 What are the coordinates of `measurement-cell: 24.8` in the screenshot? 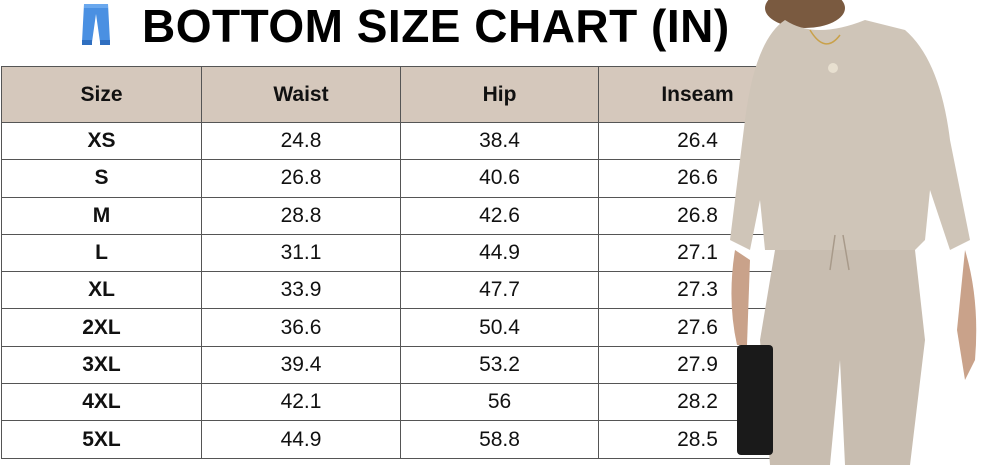 It's located at (301, 141).